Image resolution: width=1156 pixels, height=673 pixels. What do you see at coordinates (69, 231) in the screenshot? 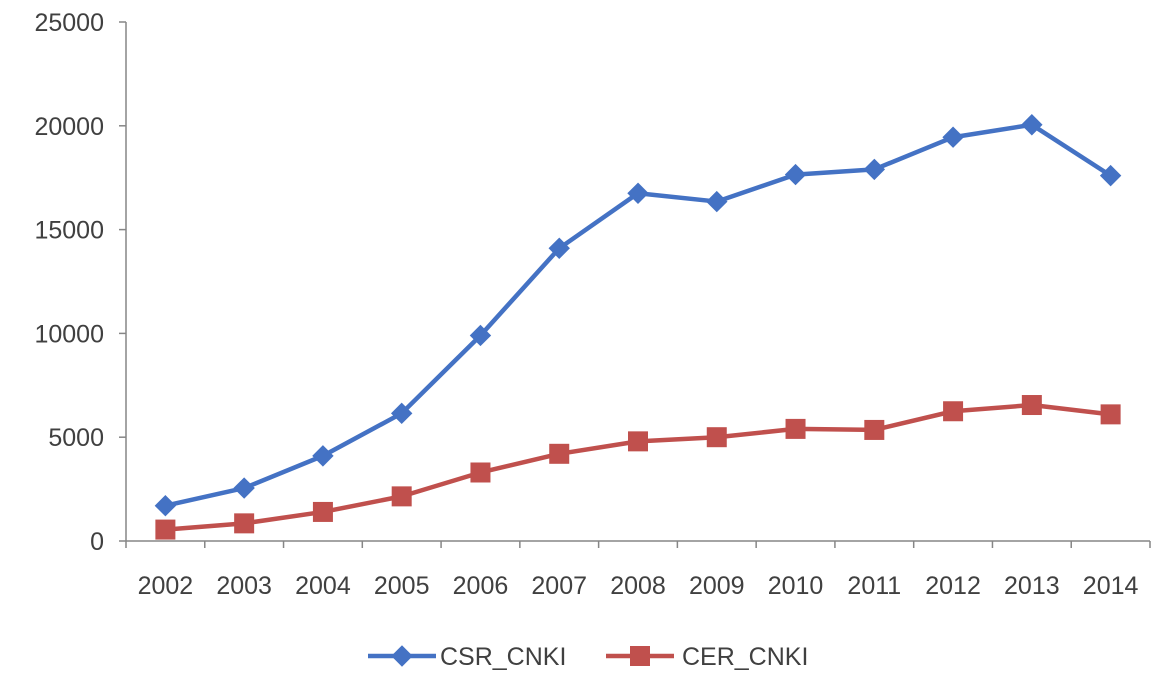
I see `y-tick-label: 15000` at bounding box center [69, 231].